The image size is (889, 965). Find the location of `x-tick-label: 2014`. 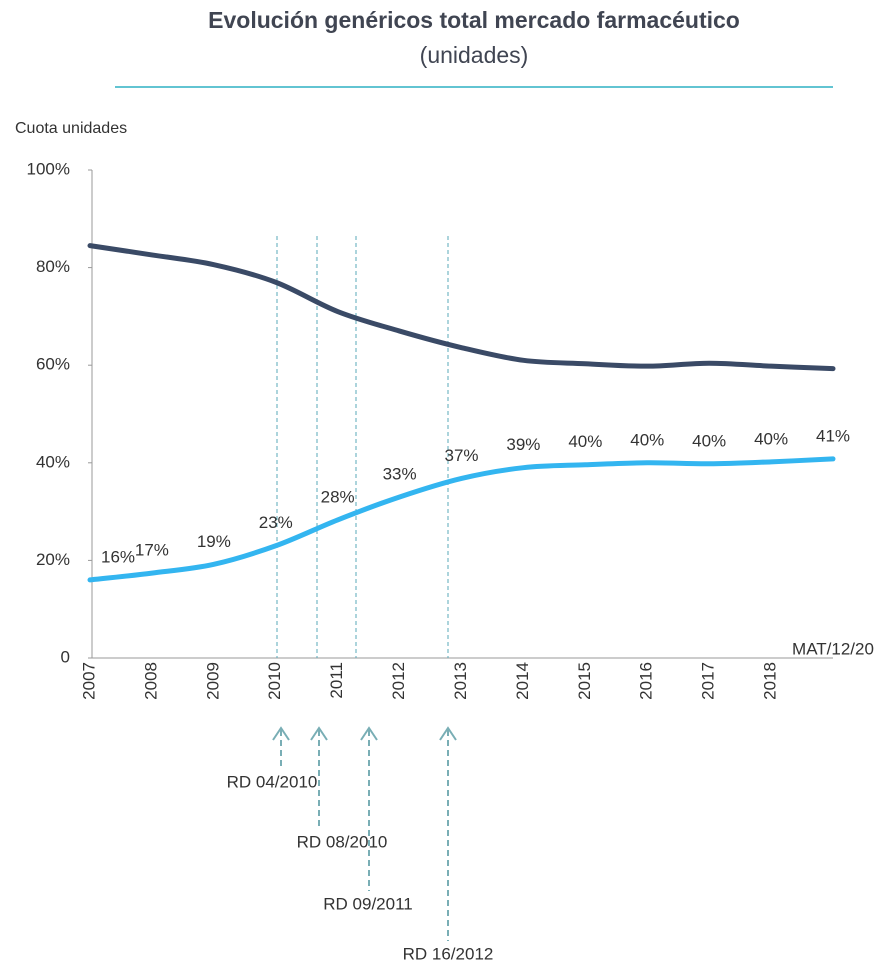

x-tick-label: 2014 is located at coordinates (522, 681).